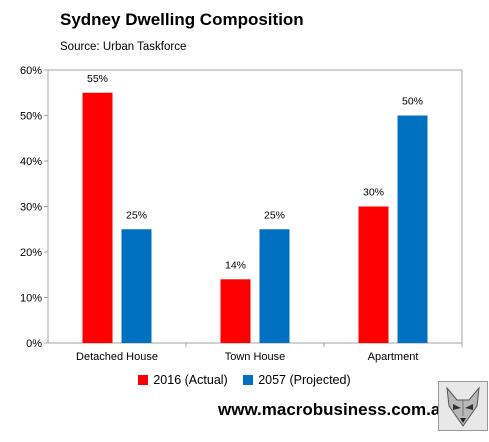 Image resolution: width=489 pixels, height=442 pixels. Describe the element at coordinates (248, 380) in the screenshot. I see `legend-swatch-2057` at that location.